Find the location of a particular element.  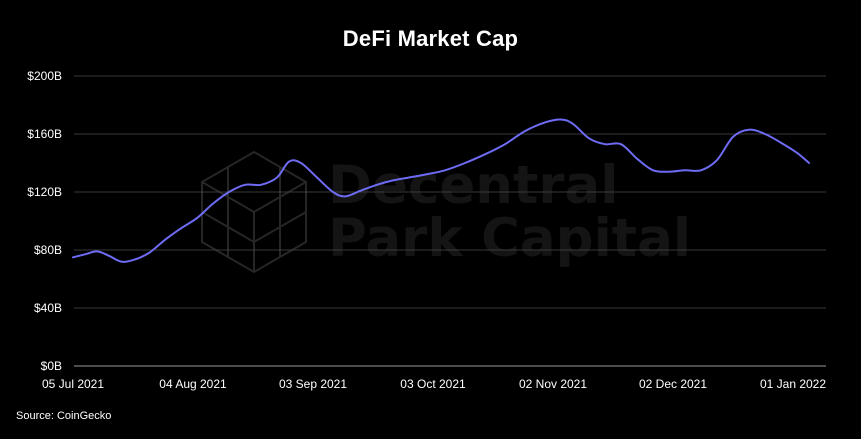

source-note: Source: CoinGecko is located at coordinates (64, 416).